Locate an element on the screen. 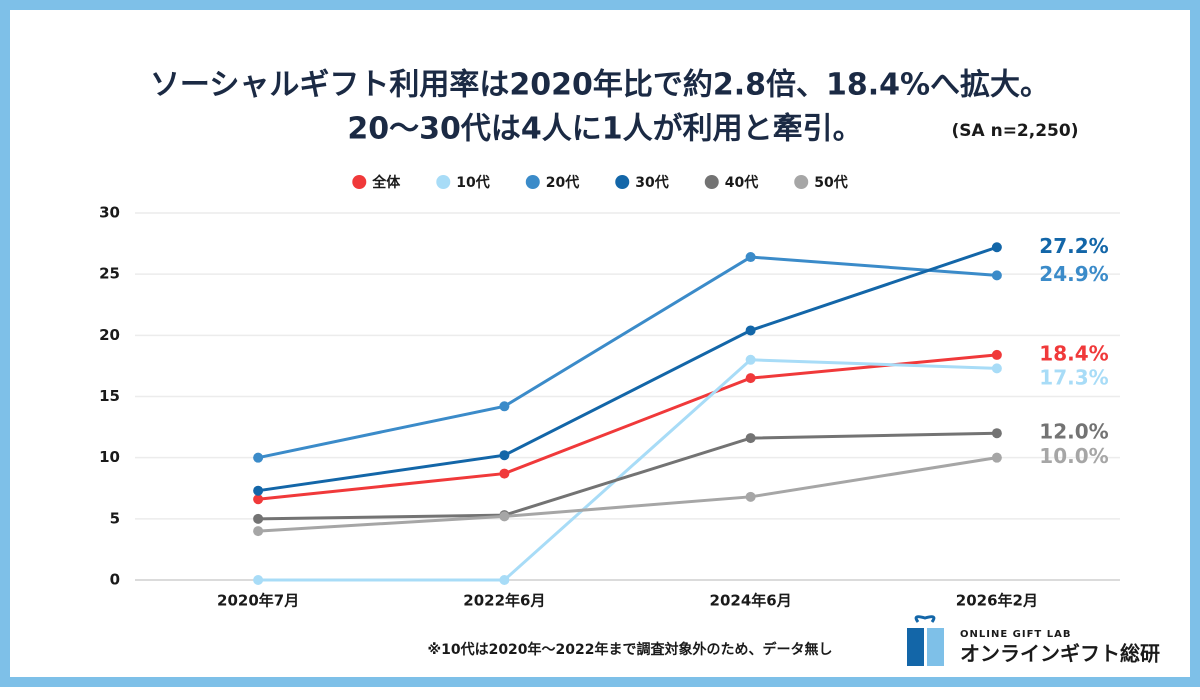  y-tick-label: 5 is located at coordinates (115, 518).